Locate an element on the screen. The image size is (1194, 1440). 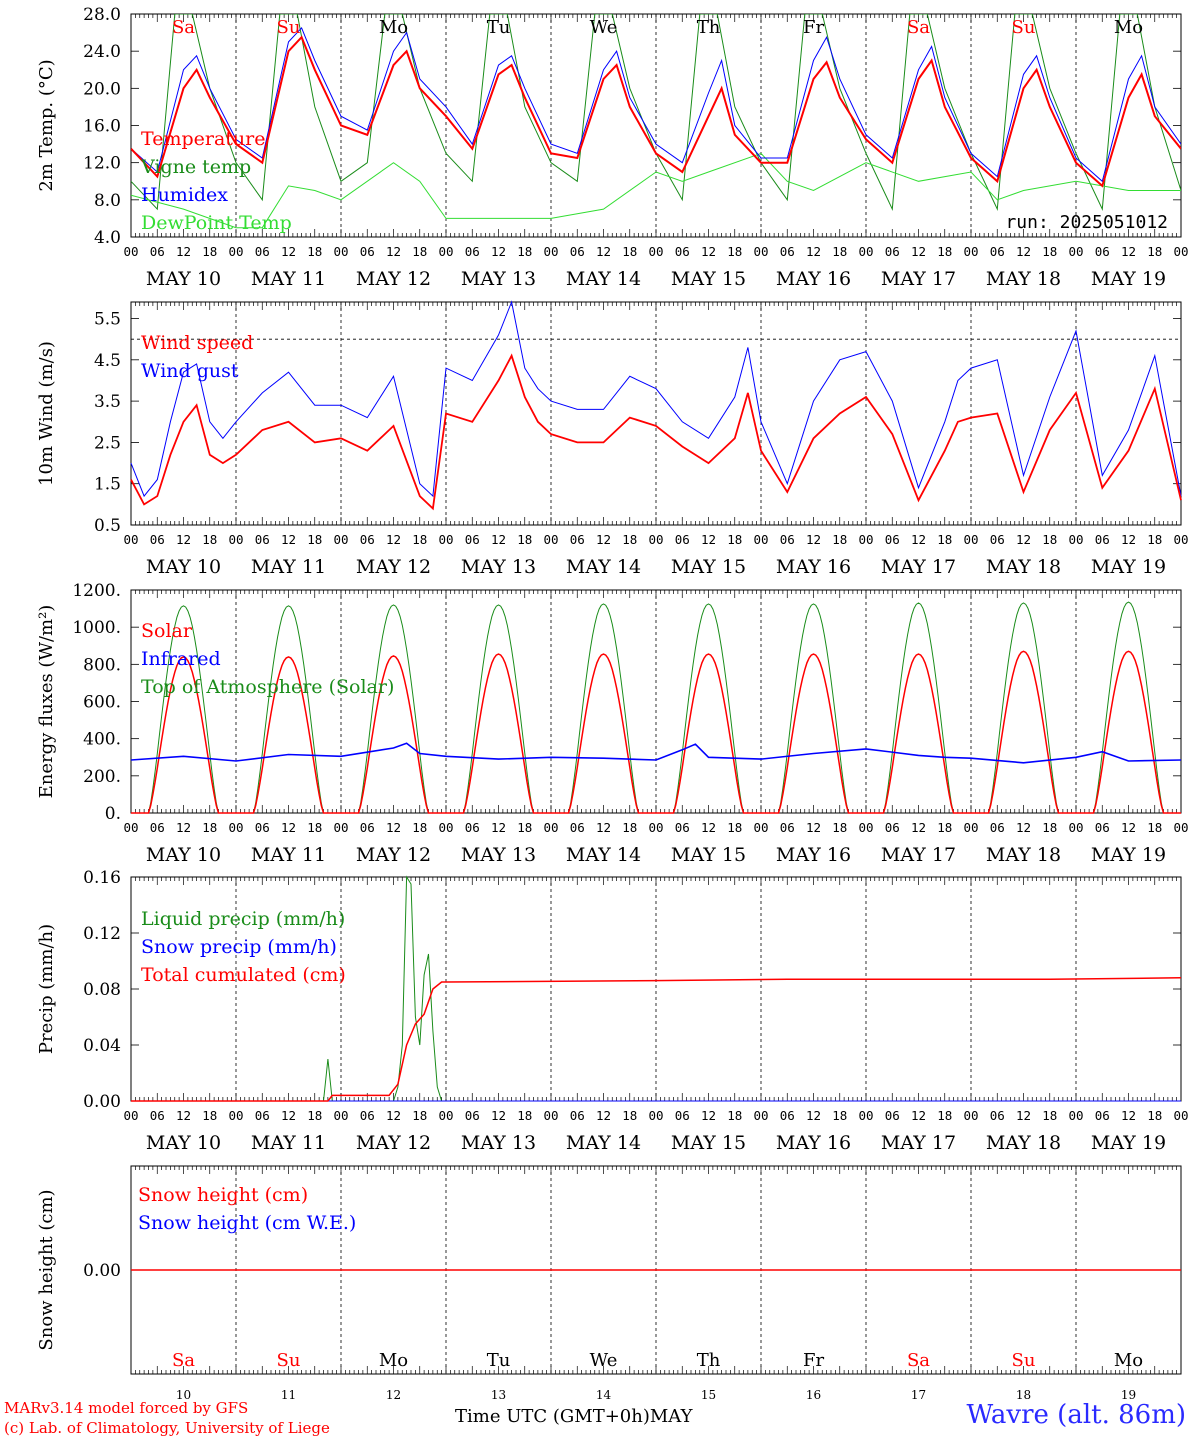
y-axis-label: Snow height (cm) is located at coordinates (46, 1269).